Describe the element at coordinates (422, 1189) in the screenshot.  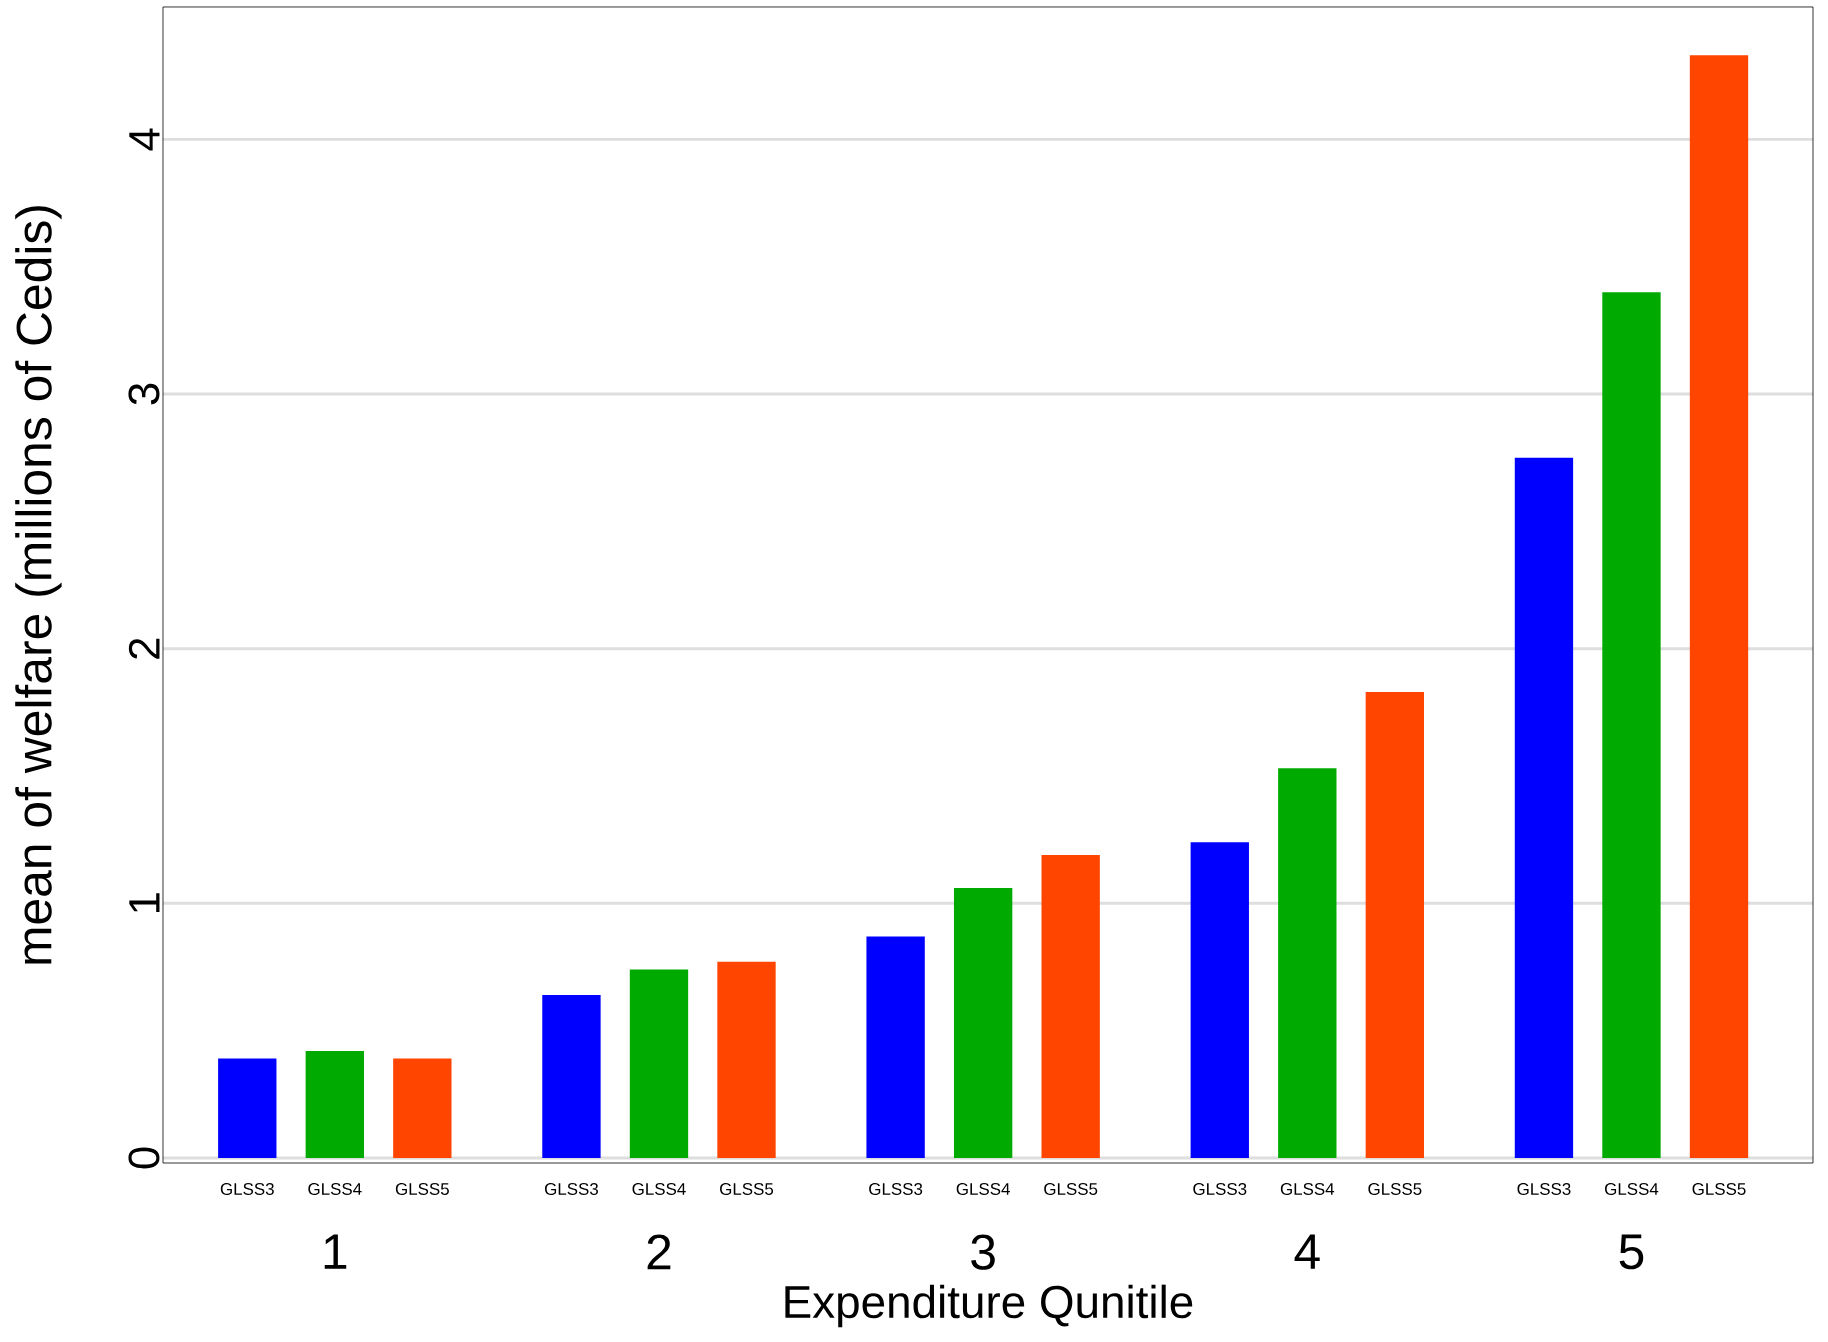
I see `series-label: GLSS5` at that location.